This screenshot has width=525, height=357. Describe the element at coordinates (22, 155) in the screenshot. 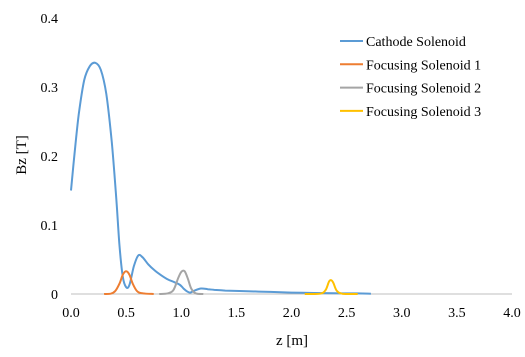

I see `y-axis-title: Bz [T]` at that location.